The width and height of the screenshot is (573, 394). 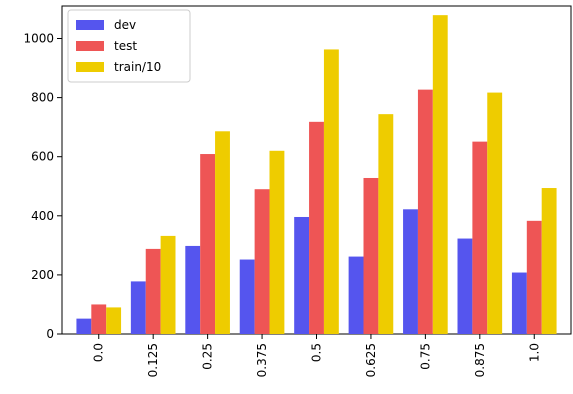 What do you see at coordinates (549, 261) in the screenshot?
I see `bar-train-10-1.0` at bounding box center [549, 261].